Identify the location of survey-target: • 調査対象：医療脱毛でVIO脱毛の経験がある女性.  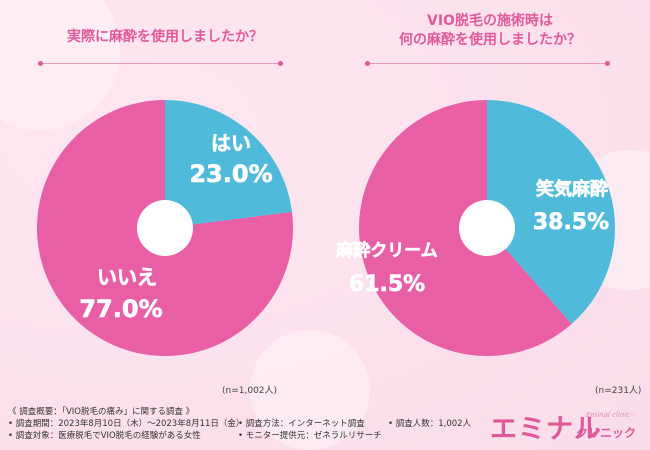
(104, 436).